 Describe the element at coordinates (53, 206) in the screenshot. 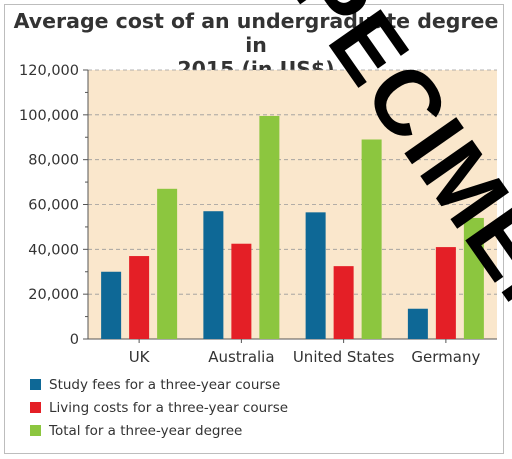

I see `y-tick-label: 60,000` at that location.